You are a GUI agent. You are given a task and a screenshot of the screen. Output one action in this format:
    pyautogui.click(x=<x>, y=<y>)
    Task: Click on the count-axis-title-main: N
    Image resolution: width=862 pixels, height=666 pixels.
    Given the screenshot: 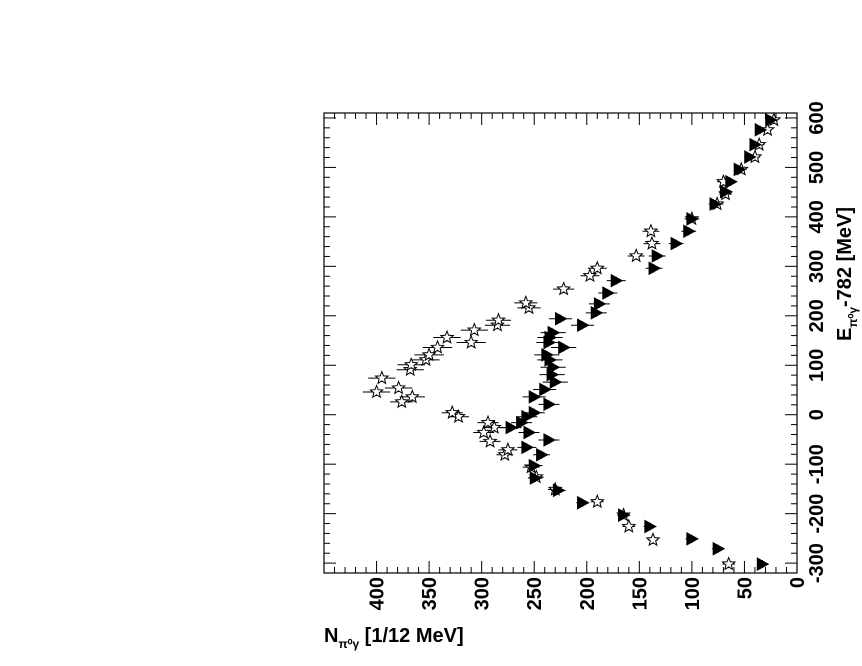 What is the action you would take?
    pyautogui.click(x=331, y=636)
    